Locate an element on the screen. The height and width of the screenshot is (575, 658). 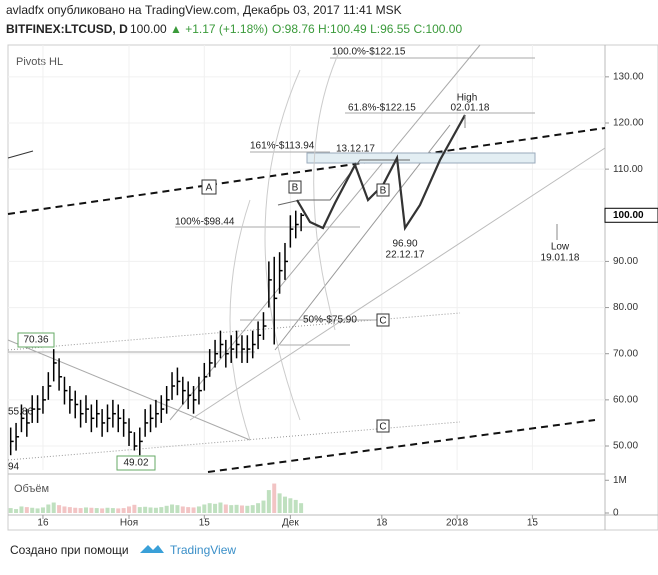
annotation: 100.0%-$122.15 is located at coordinates (369, 52).